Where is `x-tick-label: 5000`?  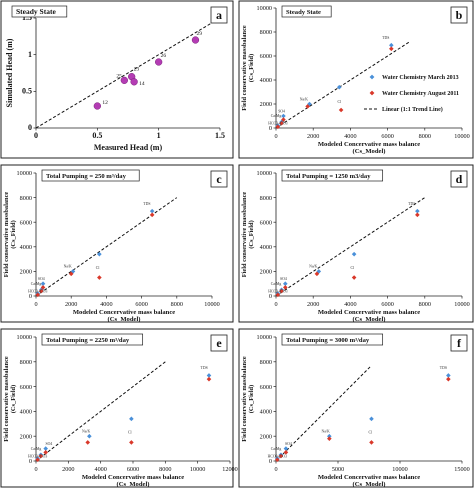 x-tick-label: 5000 is located at coordinates (338, 469).